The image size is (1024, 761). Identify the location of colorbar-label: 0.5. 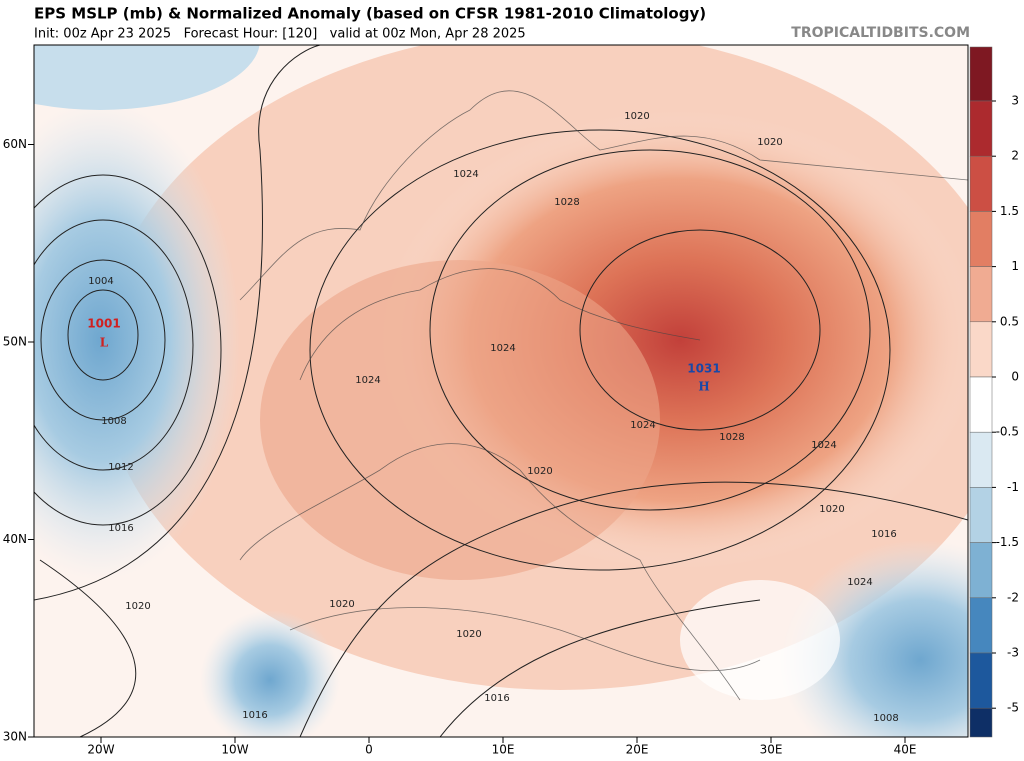
(1009, 321).